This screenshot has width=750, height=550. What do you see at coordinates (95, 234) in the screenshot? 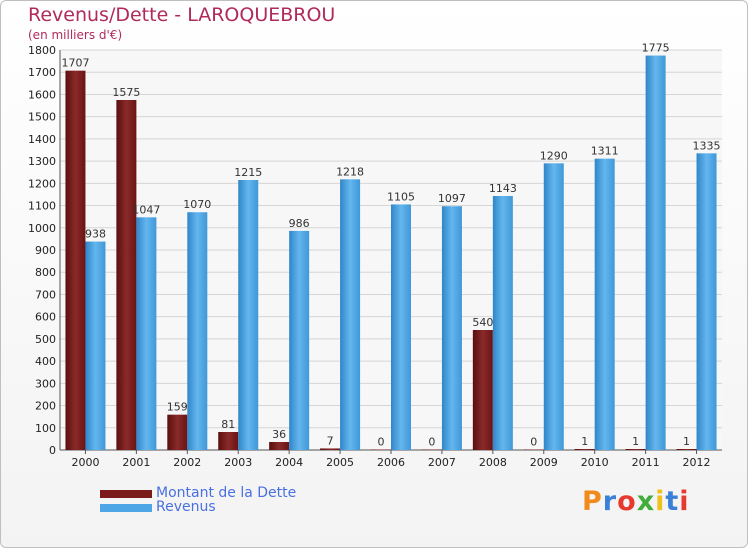
I see `data-label-revenus: 938` at bounding box center [95, 234].